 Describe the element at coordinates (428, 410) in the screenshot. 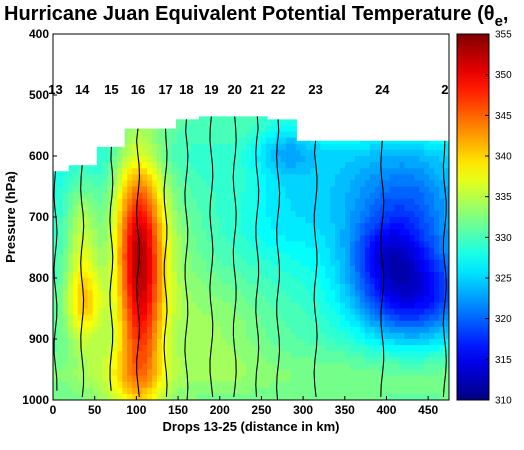

I see `x-tick-label: 450` at that location.